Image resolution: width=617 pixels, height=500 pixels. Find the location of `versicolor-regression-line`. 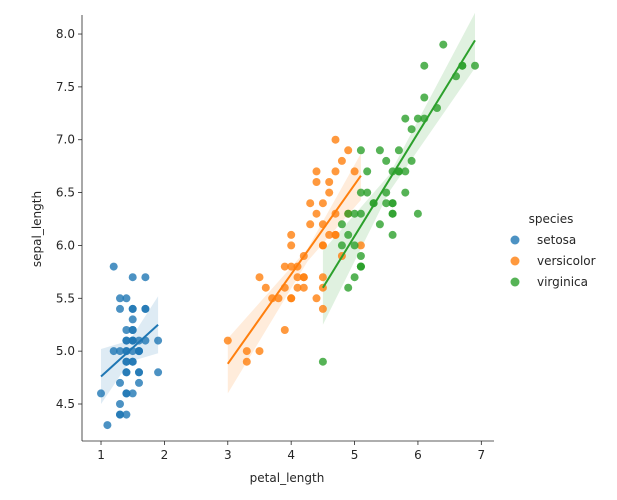

versicolor-regression-line is located at coordinates (294, 270).